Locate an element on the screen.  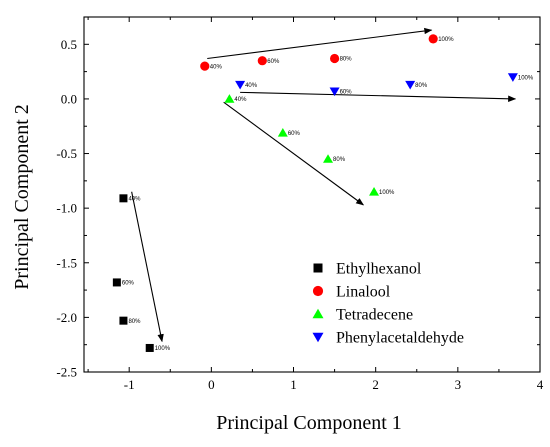
x-tick-label: 4 is located at coordinates (540, 384).